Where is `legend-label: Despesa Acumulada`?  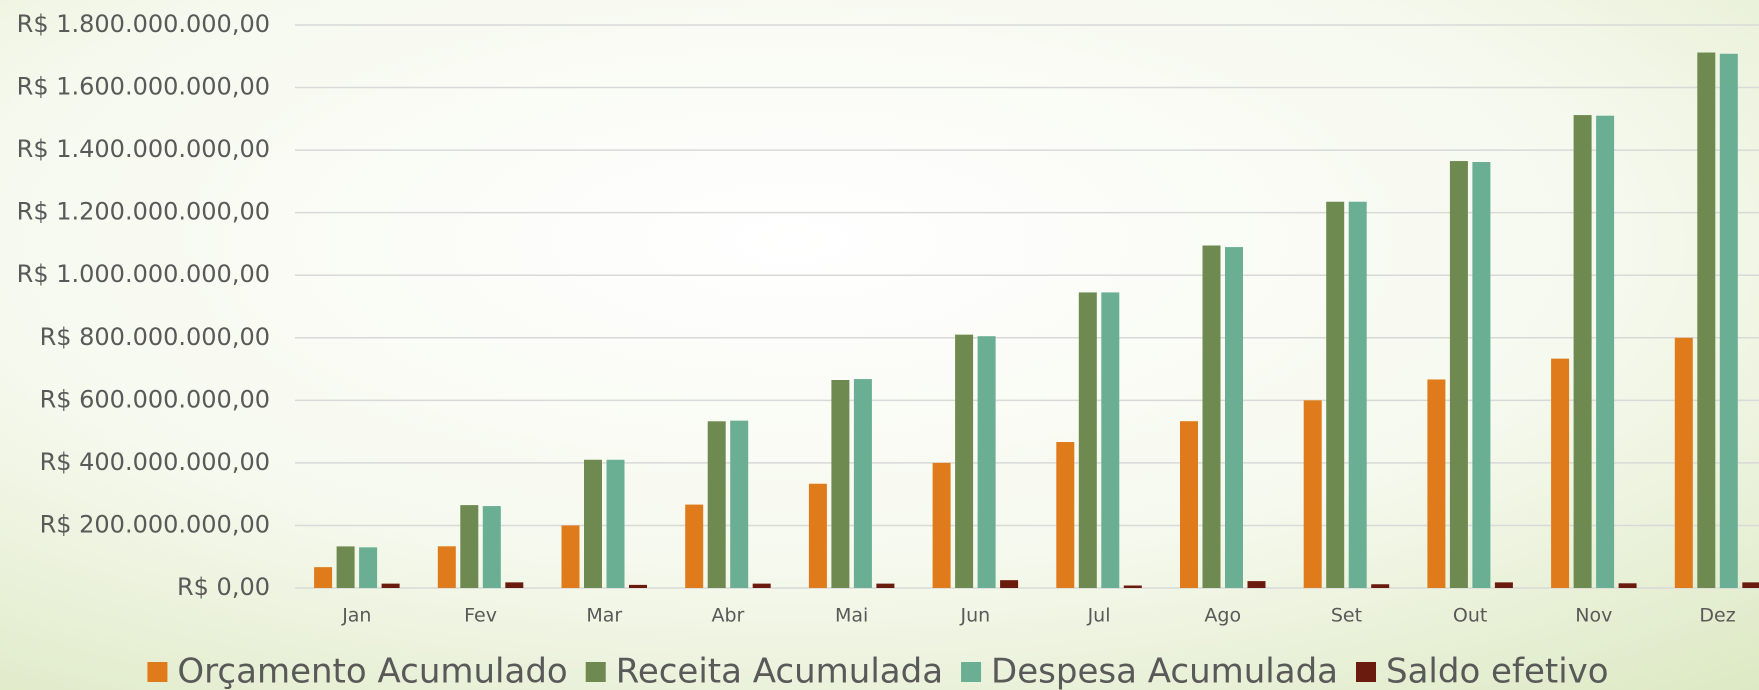
legend-label: Despesa Acumulada is located at coordinates (1164, 671).